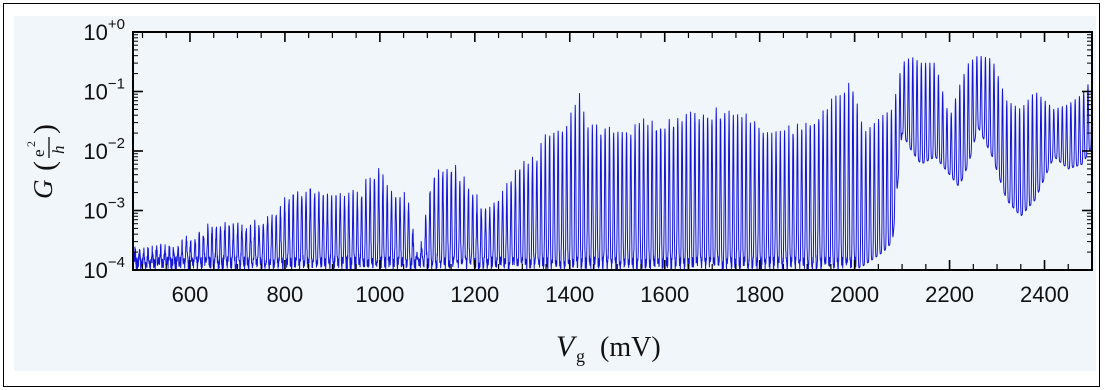 The image size is (1105, 390). I want to click on x-tick-label: 600, so click(190, 294).